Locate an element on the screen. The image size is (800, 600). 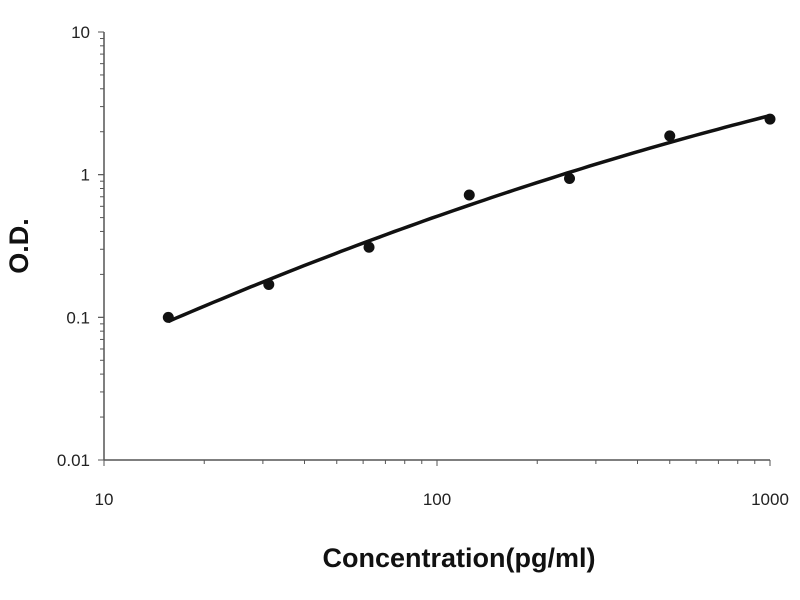
x-tick-label: 100 is located at coordinates (437, 499).